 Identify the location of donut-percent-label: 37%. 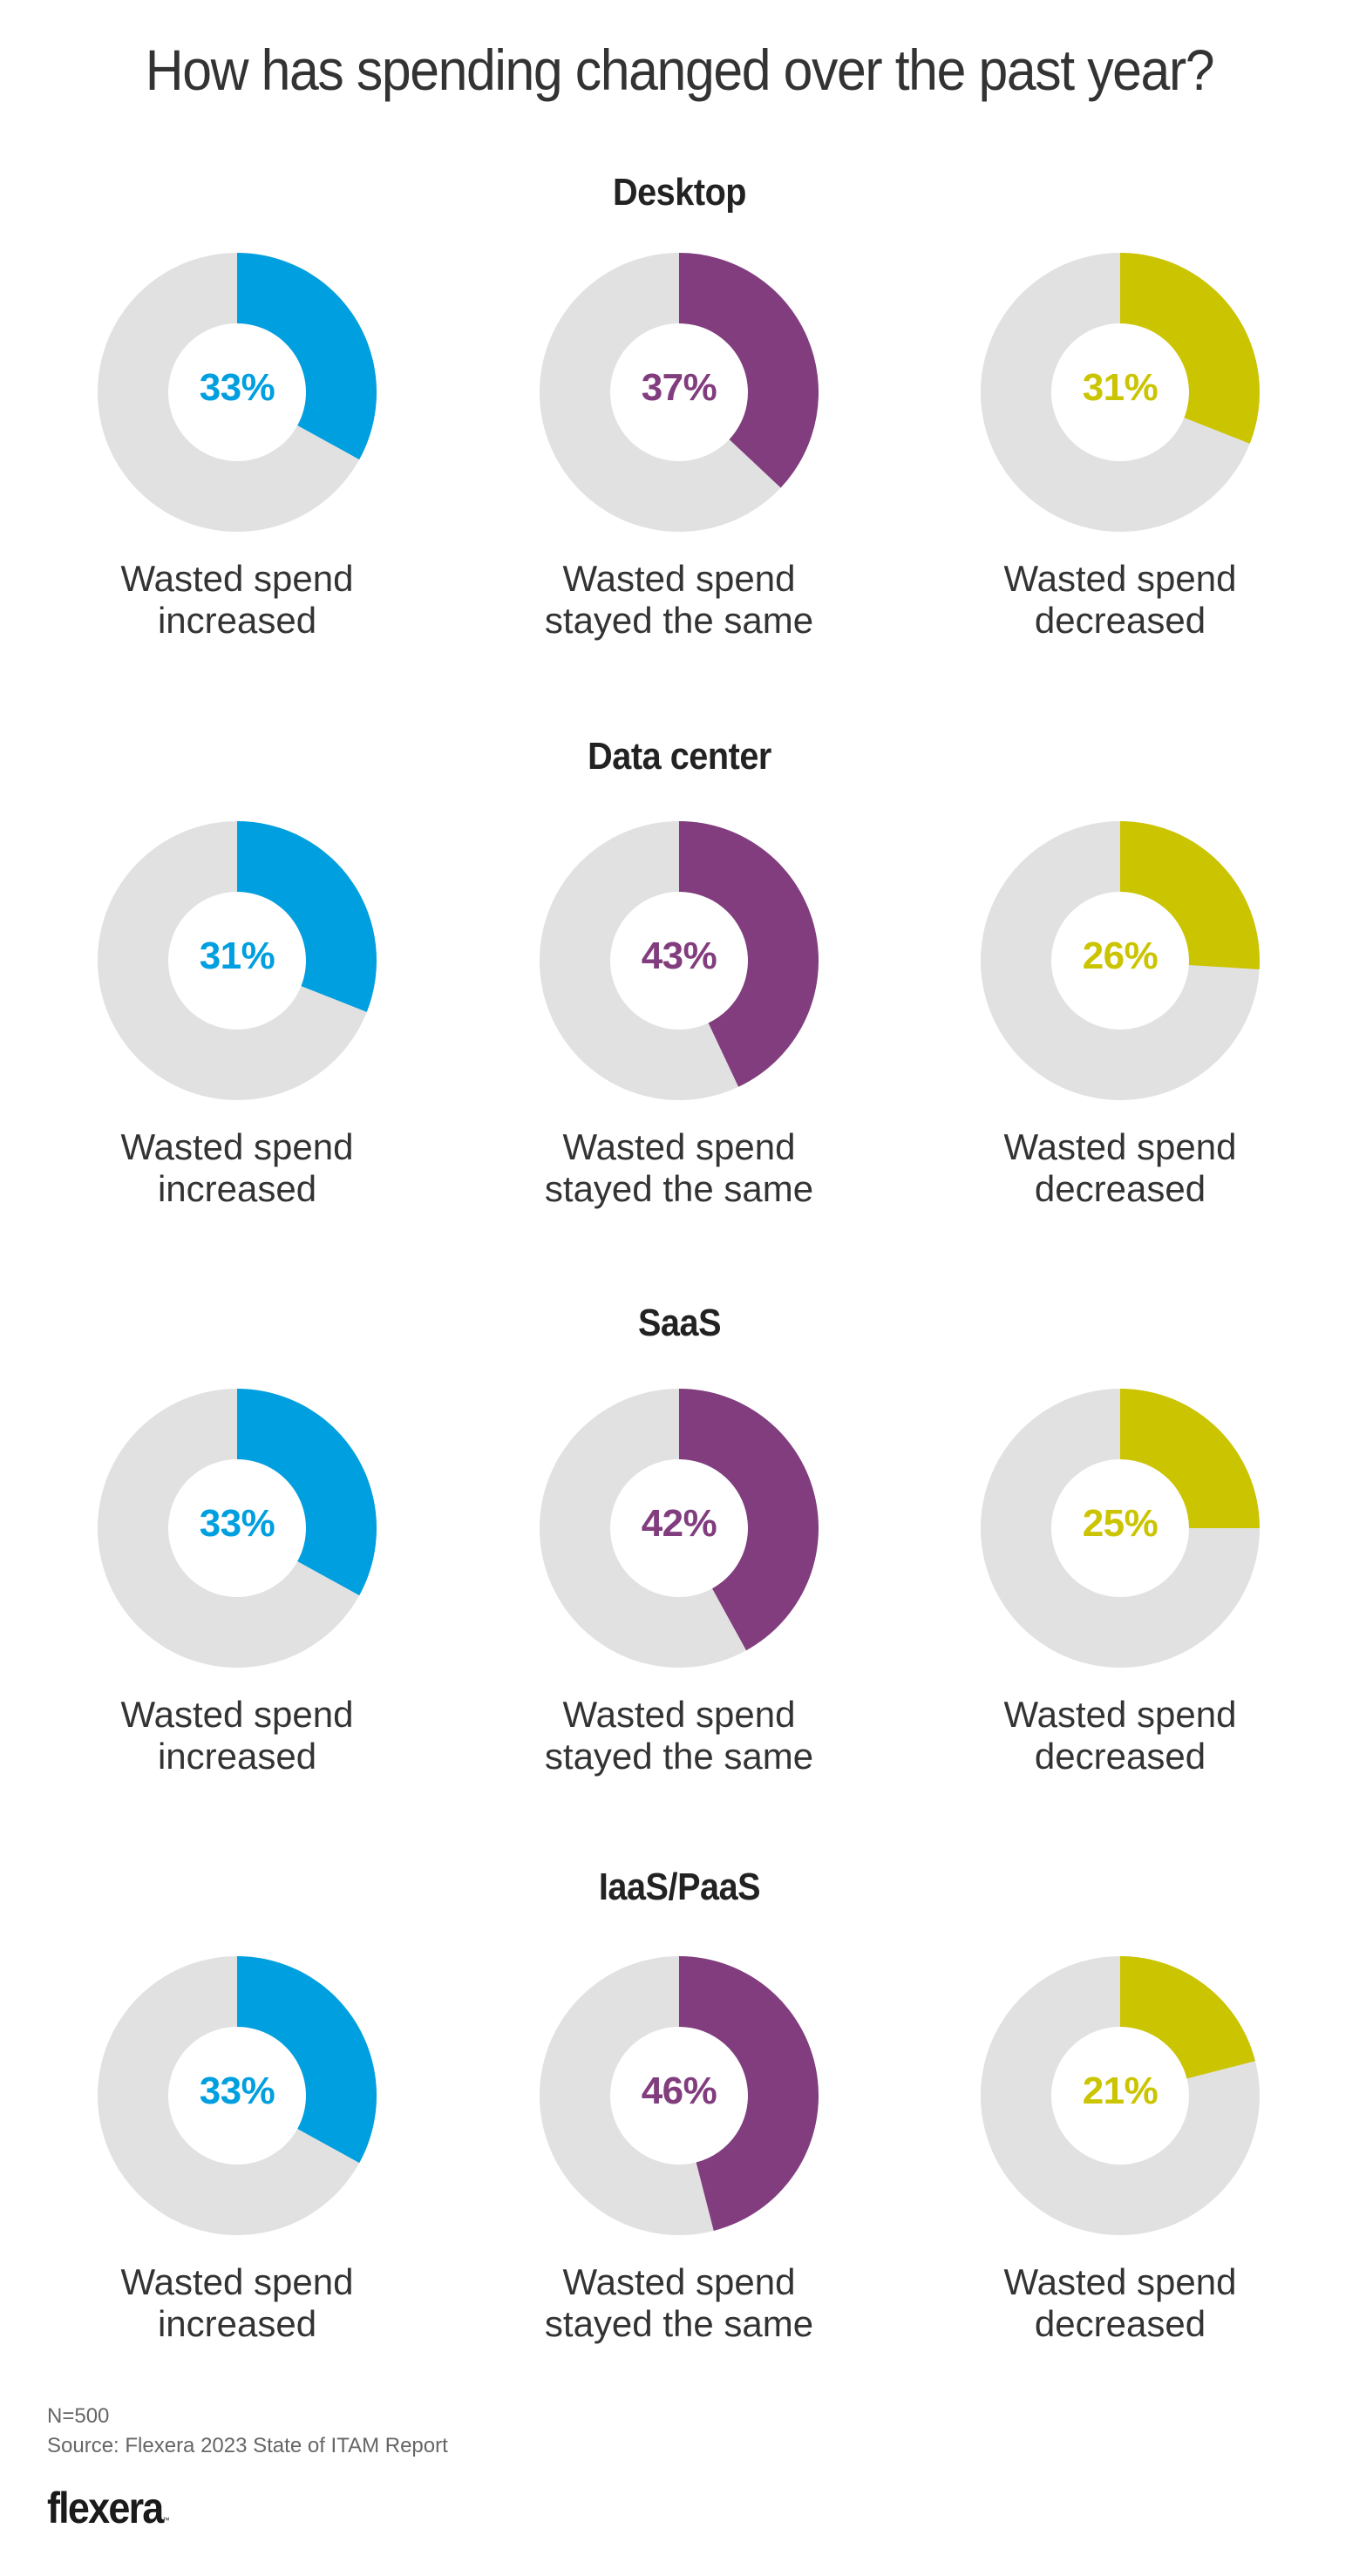
(679, 387).